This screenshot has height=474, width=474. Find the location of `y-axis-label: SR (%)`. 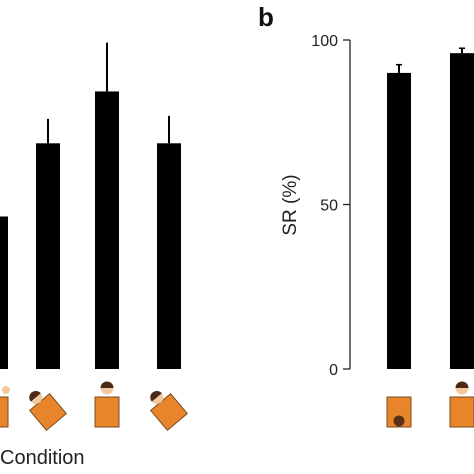

y-axis-label: SR (%) is located at coordinates (290, 204).